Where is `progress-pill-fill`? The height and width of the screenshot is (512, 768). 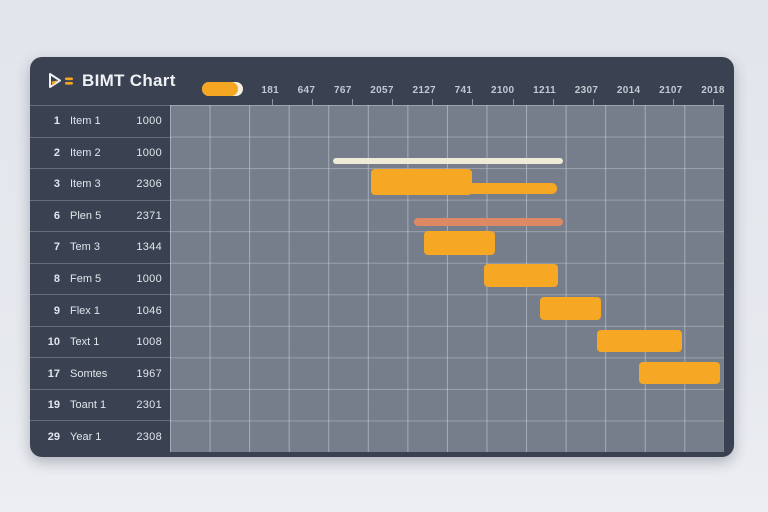 progress-pill-fill is located at coordinates (220, 89).